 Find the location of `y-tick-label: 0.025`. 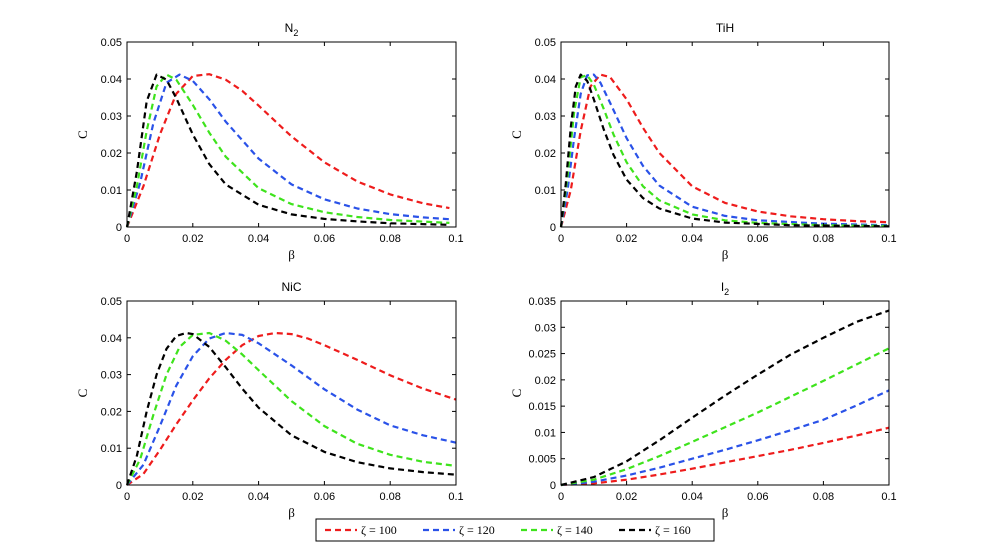

y-tick-label: 0.025 is located at coordinates (542, 355).